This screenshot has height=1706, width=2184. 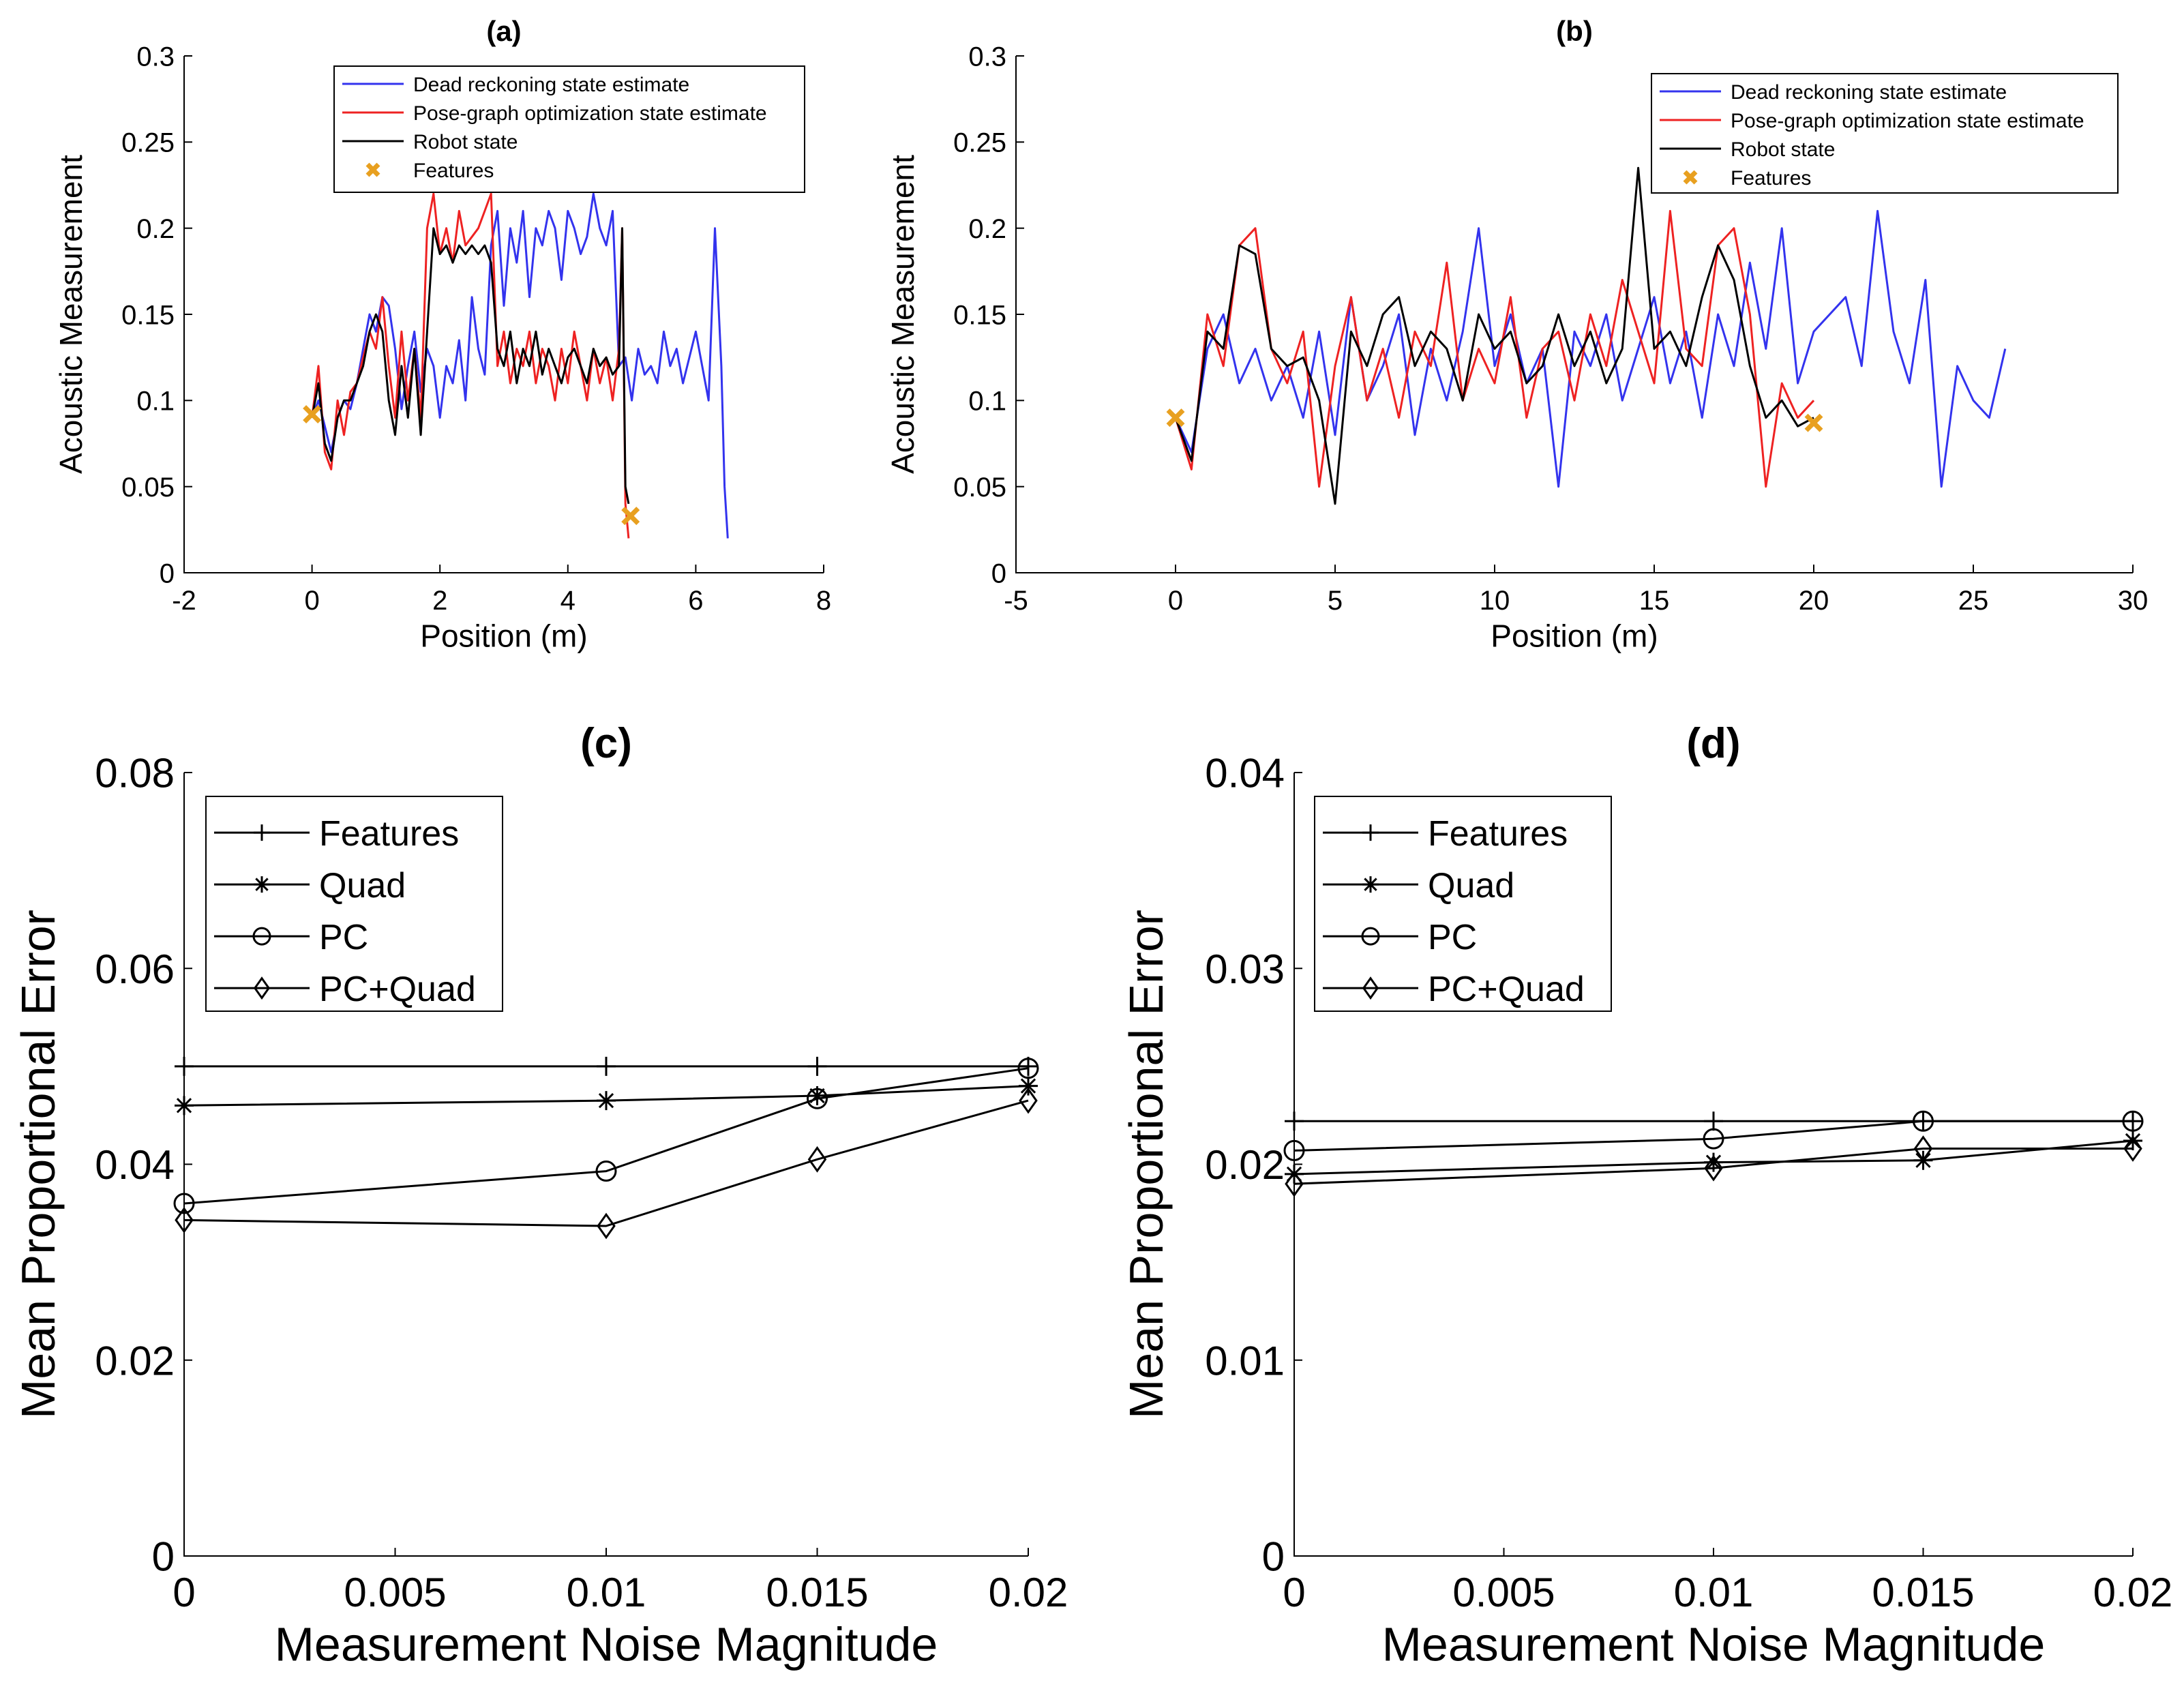 I want to click on panel-title: (c), so click(x=606, y=744).